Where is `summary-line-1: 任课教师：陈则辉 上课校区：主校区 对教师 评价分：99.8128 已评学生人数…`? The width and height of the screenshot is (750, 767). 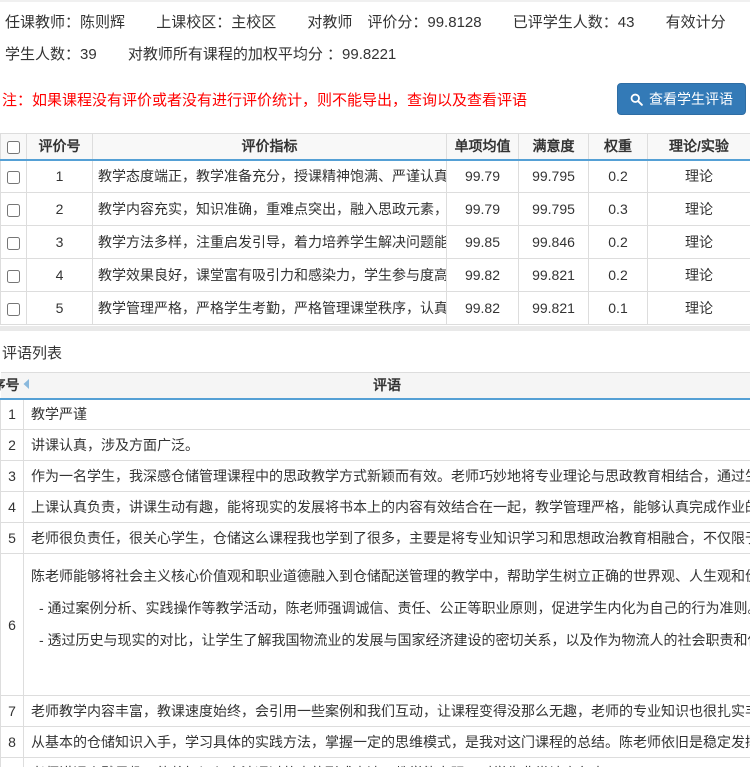
summary-line-1: 任课教师：陈则辉 上课校区：主校区 对教师 评价分：99.8128 已评学生人数… is located at coordinates (375, 23).